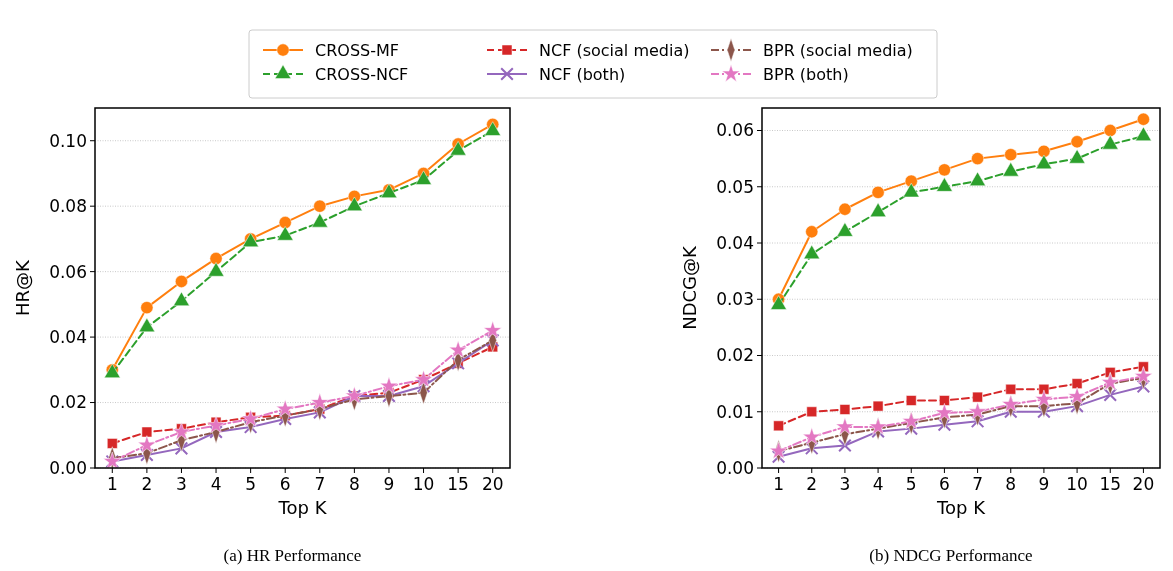 Image resolution: width=1173 pixels, height=571 pixels. What do you see at coordinates (357, 50) in the screenshot?
I see `legend-label: CROSS-MF` at bounding box center [357, 50].